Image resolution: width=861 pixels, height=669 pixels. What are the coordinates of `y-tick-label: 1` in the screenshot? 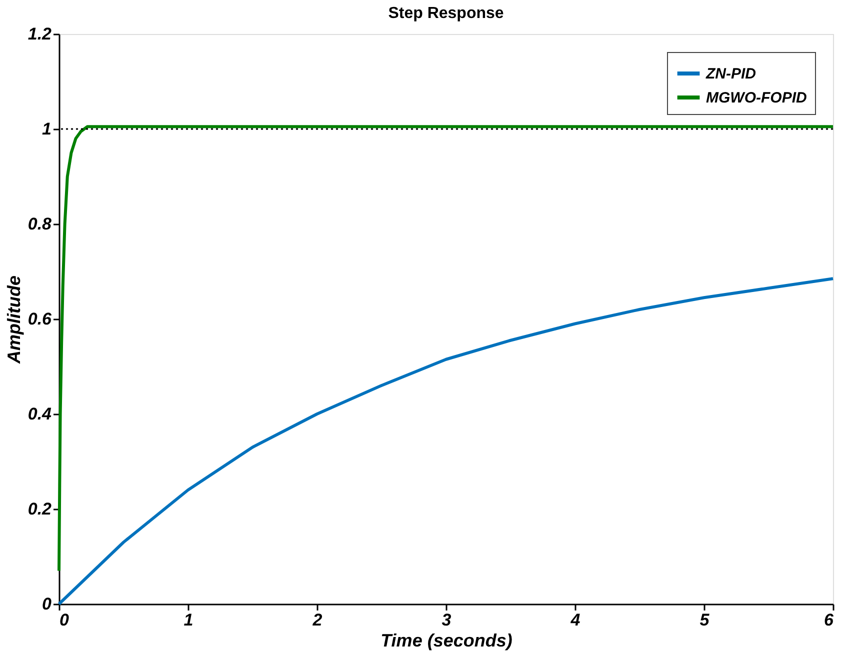 It's located at (47, 129).